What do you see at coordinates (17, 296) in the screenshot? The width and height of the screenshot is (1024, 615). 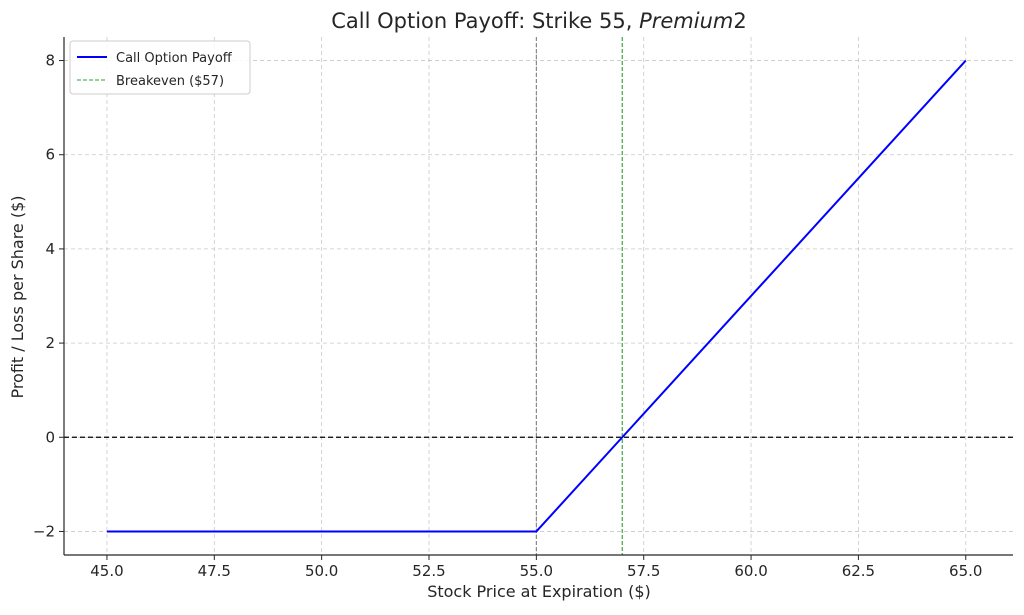 I see `y-axis-label: Profit / Loss per Share ($)` at bounding box center [17, 296].